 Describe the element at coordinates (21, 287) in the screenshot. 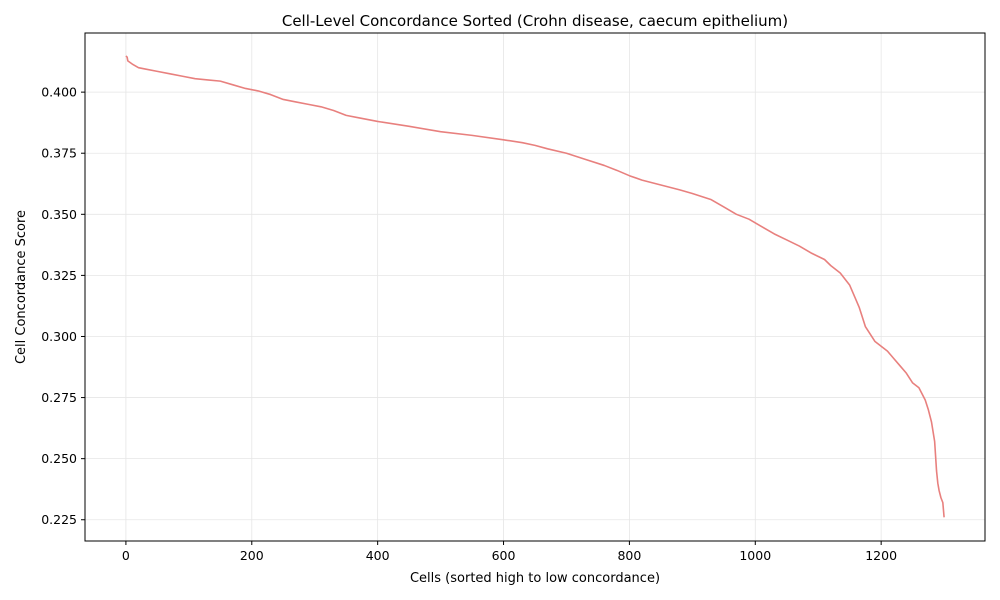

I see `y-axis-label: Cell Concordance Score` at that location.